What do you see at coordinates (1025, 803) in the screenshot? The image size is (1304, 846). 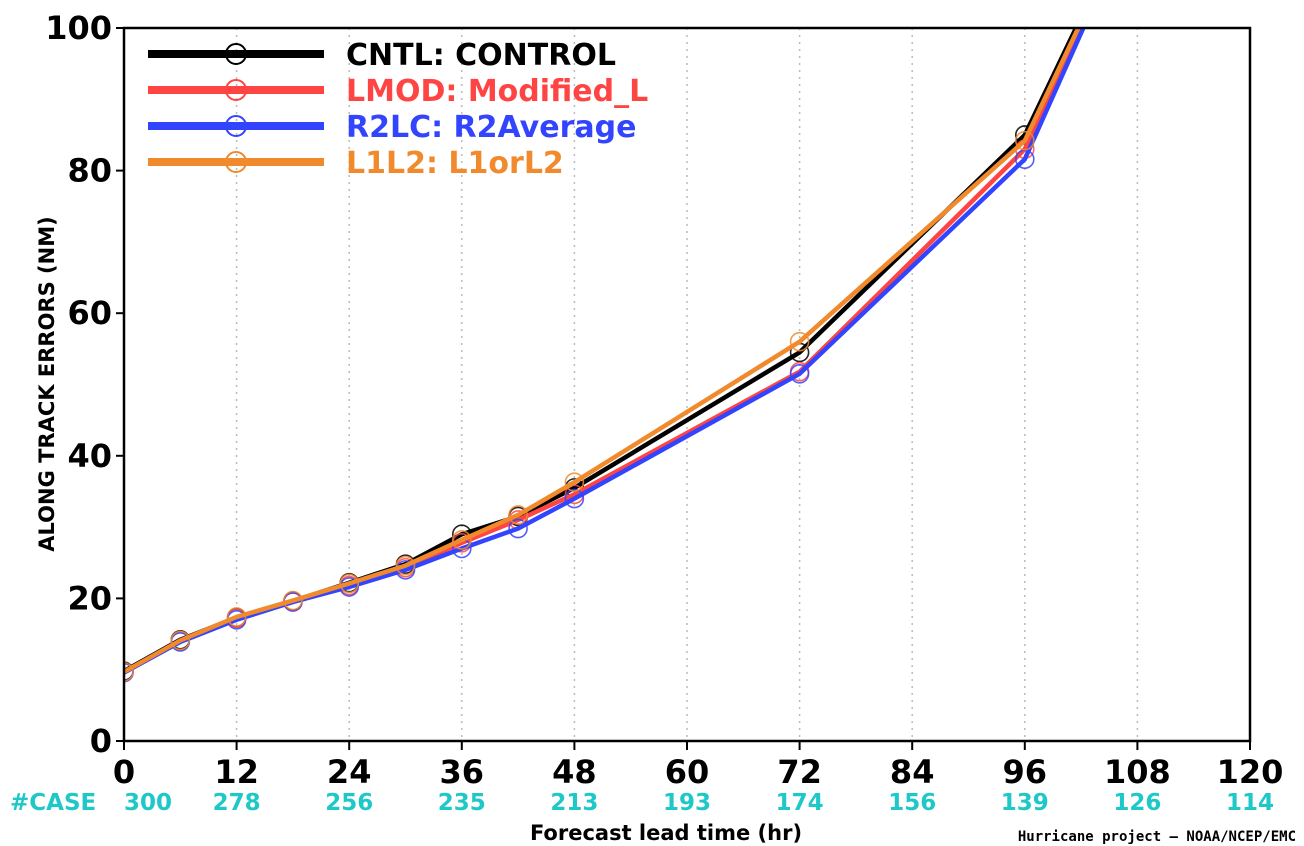 I see `case-count: 139` at bounding box center [1025, 803].